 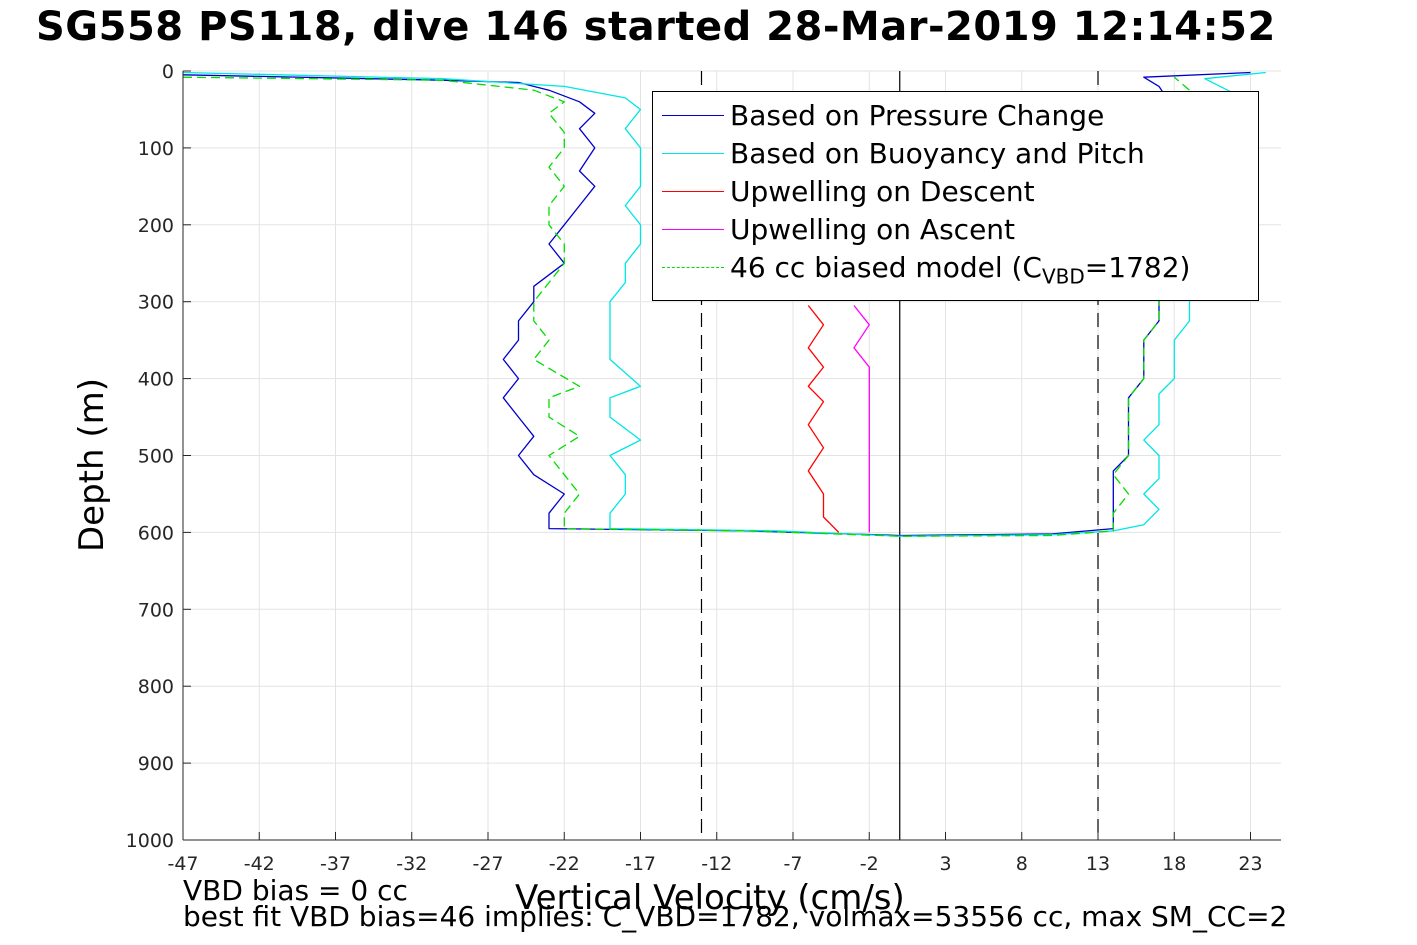 What do you see at coordinates (1098, 864) in the screenshot?
I see `x-tick-label: 13` at bounding box center [1098, 864].